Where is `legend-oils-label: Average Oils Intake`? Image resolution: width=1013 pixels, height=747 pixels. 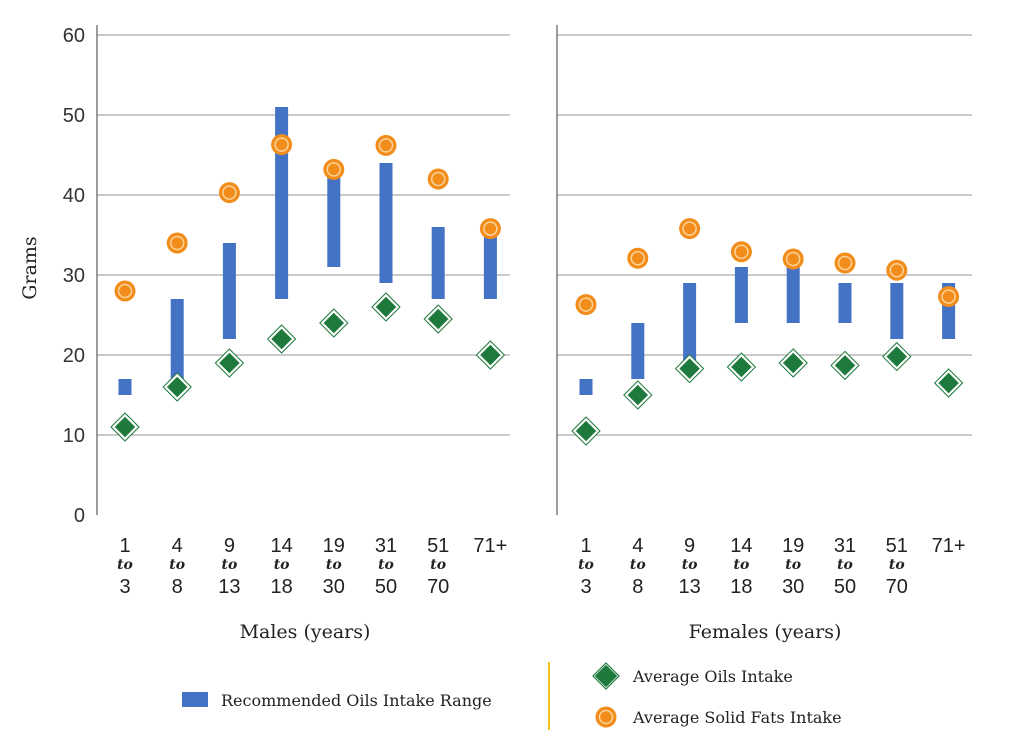
legend-oils-label: Average Oils Intake is located at coordinates (712, 676).